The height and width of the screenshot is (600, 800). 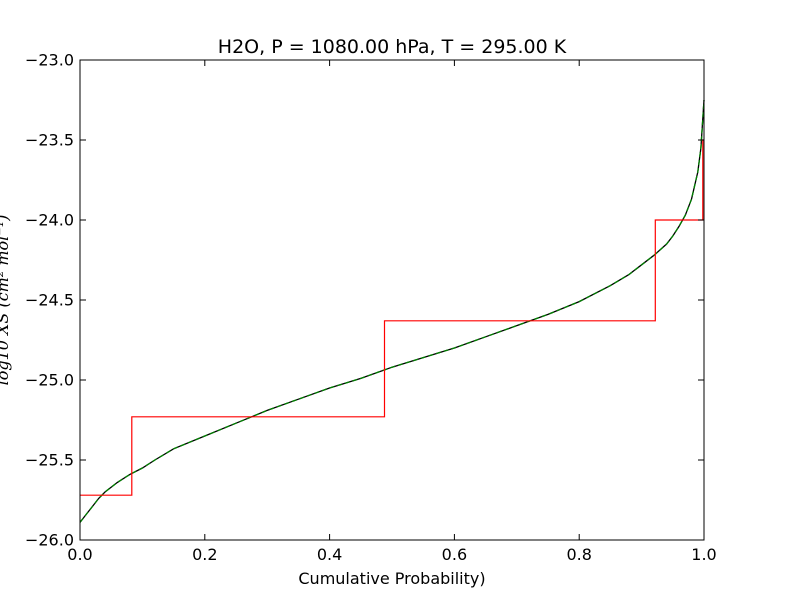 What do you see at coordinates (49, 540) in the screenshot?
I see `y-tick-label: −26.0` at bounding box center [49, 540].